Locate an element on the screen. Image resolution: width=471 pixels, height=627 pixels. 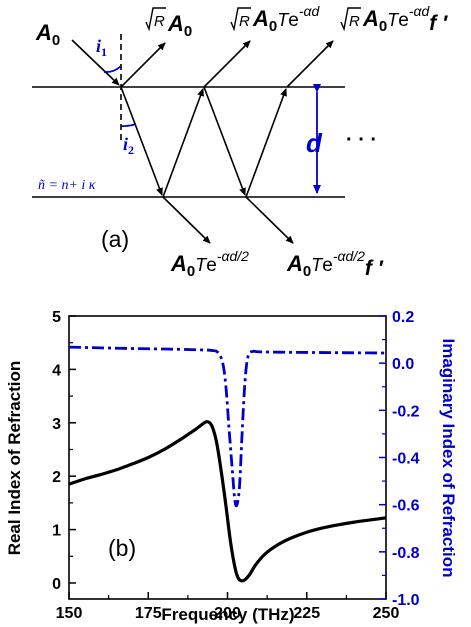
y-left-tick-label: 0 is located at coordinates (56, 584).